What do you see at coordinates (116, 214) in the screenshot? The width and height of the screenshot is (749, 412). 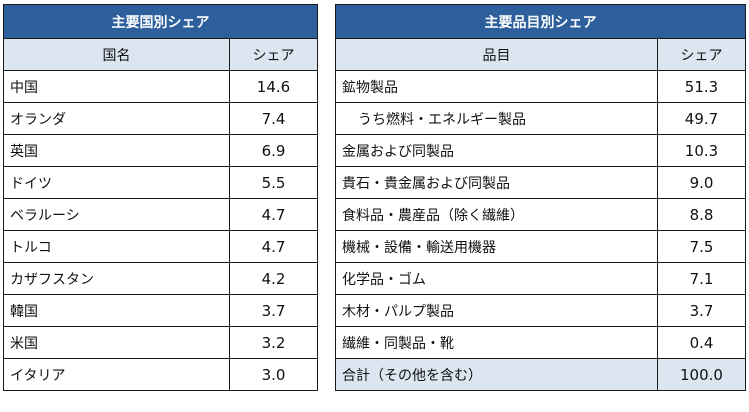 I see `country-name-cell: ベラルーシ` at bounding box center [116, 214].